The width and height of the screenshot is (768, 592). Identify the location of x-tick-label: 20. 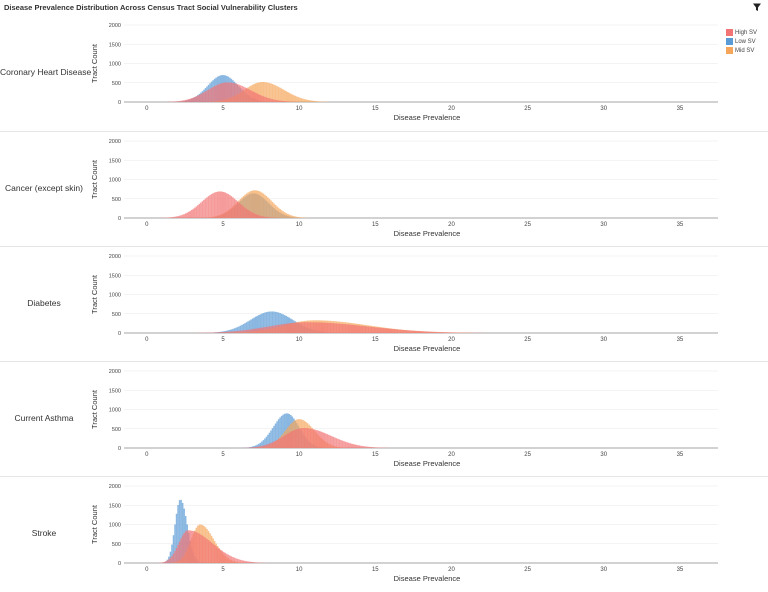
(451, 109).